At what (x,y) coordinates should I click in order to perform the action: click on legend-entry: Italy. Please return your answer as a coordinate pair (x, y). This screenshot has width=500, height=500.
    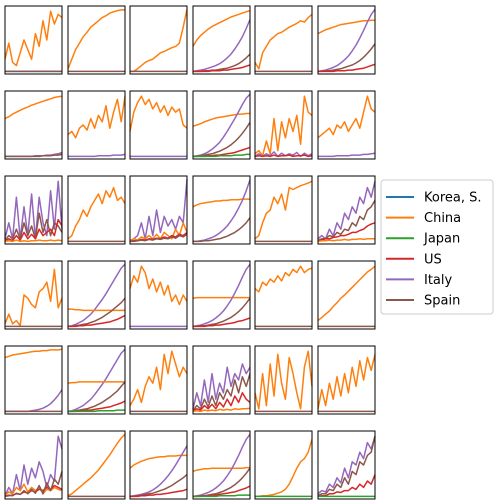
    Looking at the image, I should click on (419, 280).